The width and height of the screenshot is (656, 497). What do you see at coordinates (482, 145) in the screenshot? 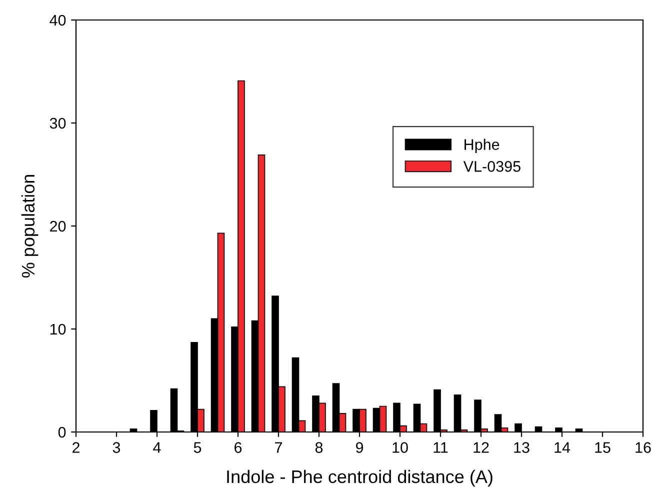
I see `legend-label: Hphe` at bounding box center [482, 145].